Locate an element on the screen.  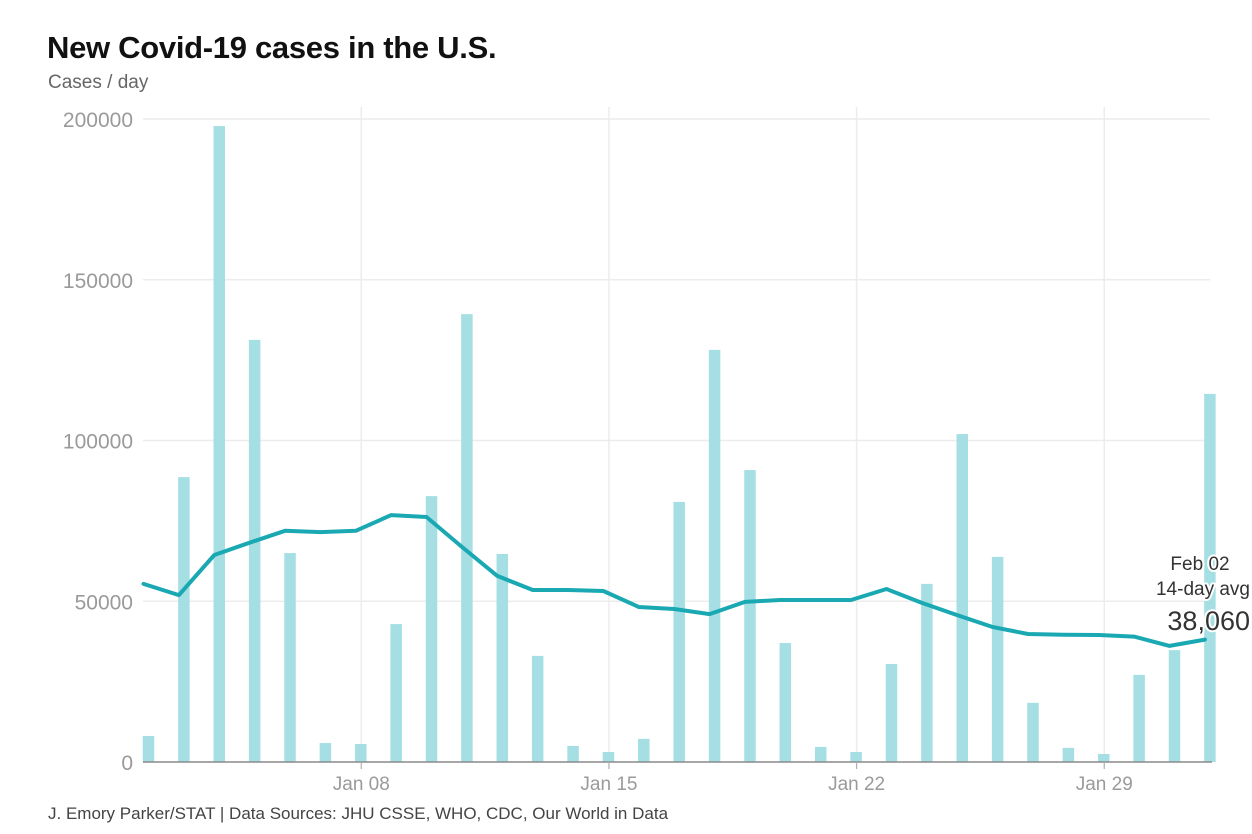
chart-title: New Covid-19 cases in the U.S. is located at coordinates (272, 47).